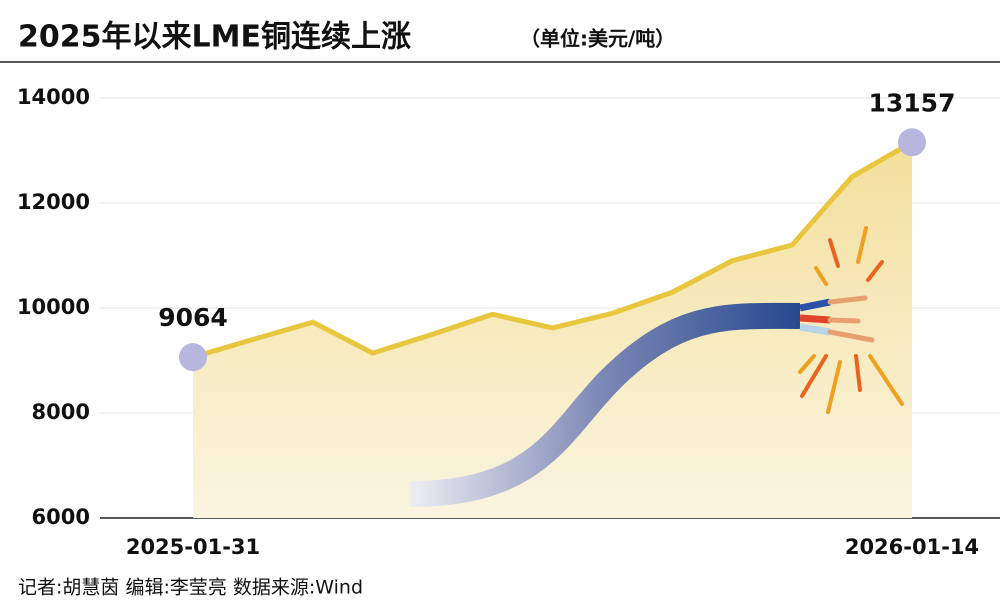 The height and width of the screenshot is (615, 1000). Describe the element at coordinates (193, 547) in the screenshot. I see `x-tick-label: 2025-01-31` at that location.